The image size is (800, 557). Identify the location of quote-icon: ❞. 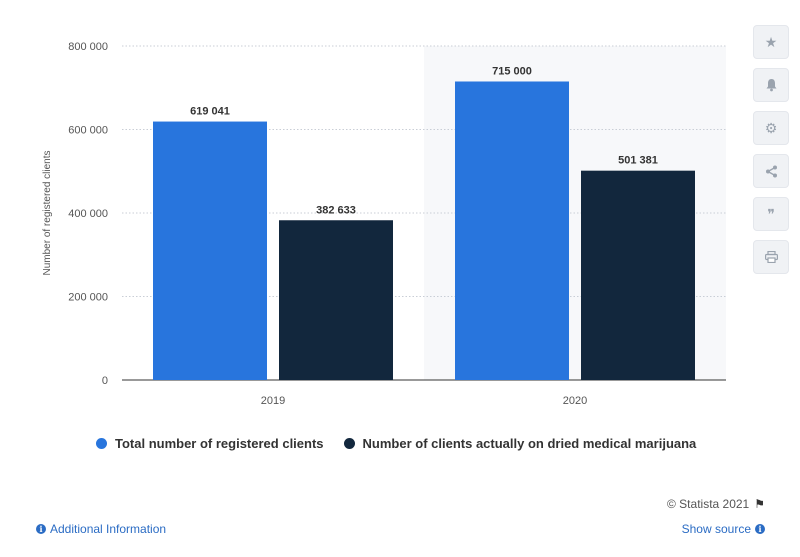
(771, 213).